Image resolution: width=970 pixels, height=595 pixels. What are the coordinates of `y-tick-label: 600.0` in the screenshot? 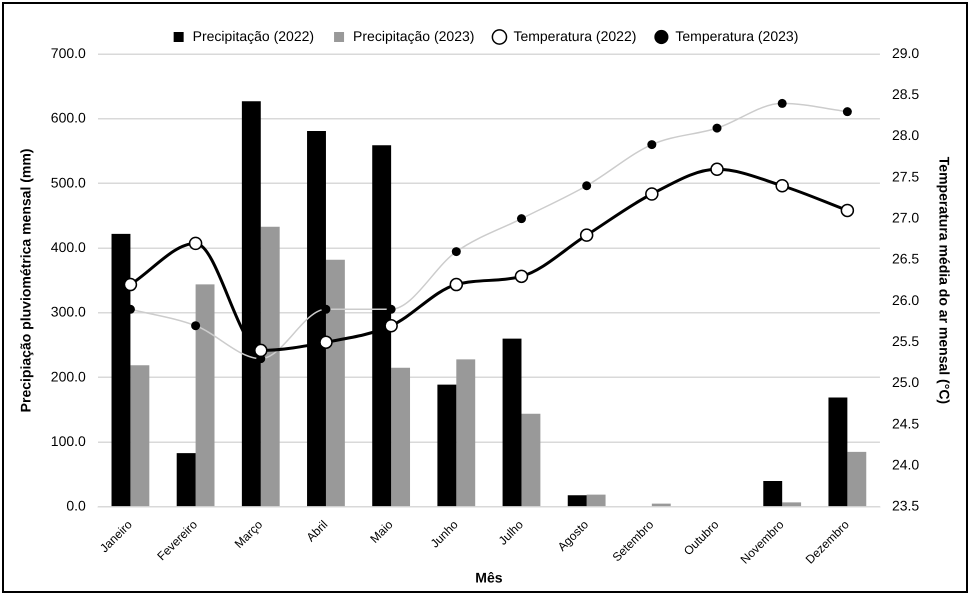 It's located at (68, 118).